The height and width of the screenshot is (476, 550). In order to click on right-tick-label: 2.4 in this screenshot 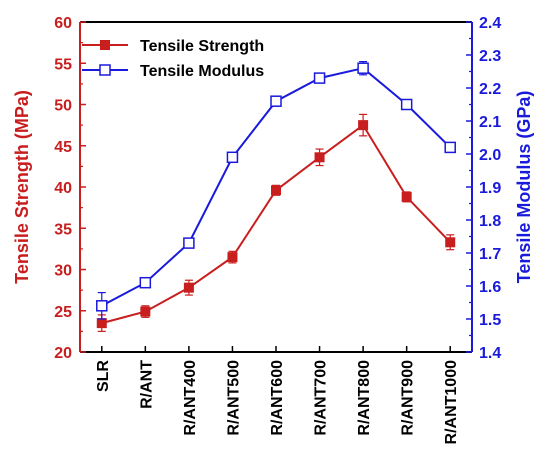, I will do `click(490, 23)`.